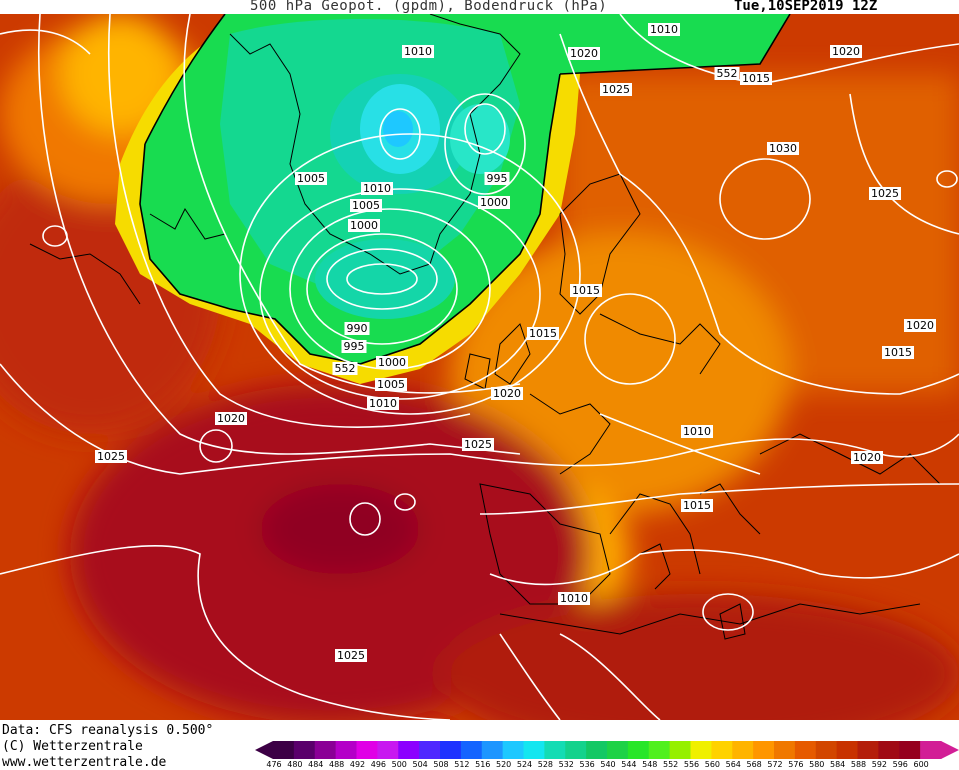  Describe the element at coordinates (545, 764) in the screenshot. I see `colorbar-tick-label: 528` at that location.